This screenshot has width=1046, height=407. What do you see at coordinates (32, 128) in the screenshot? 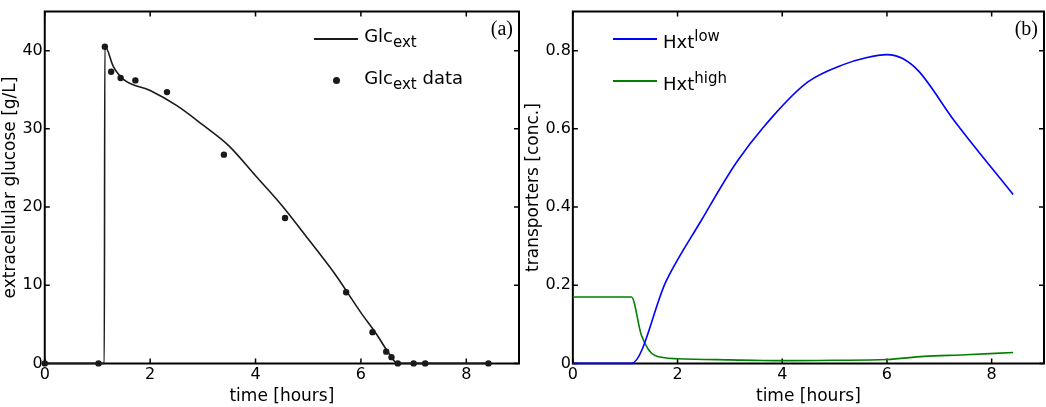
I see `y-tick-label: 30` at bounding box center [32, 128].